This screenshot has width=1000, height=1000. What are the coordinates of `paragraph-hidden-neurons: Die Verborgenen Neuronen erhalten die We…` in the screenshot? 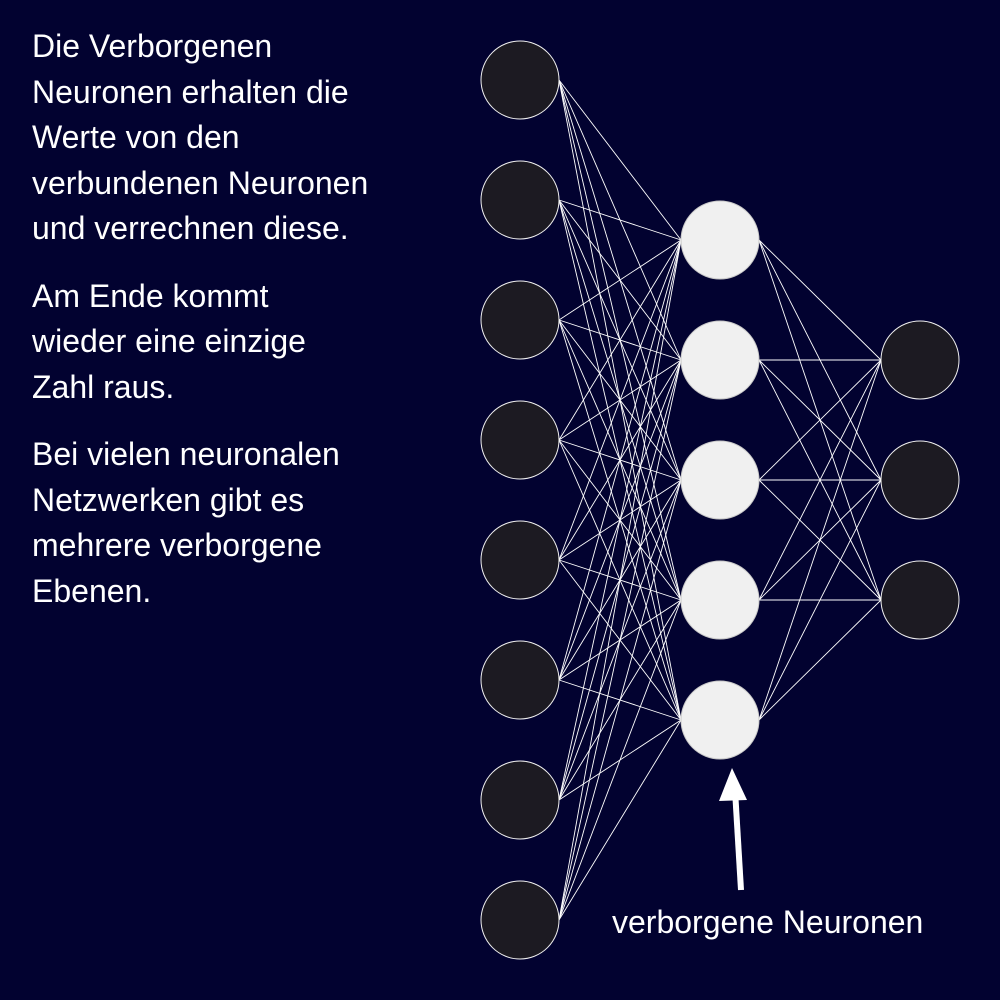 It's located at (200, 137).